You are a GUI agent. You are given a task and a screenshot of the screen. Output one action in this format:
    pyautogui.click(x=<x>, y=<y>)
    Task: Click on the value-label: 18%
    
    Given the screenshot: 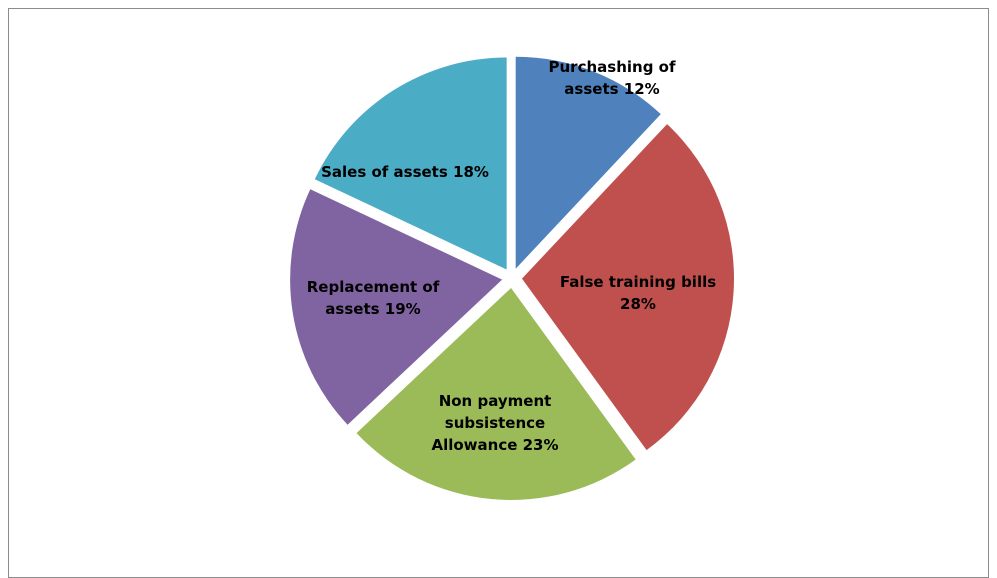 What is the action you would take?
    pyautogui.click(x=471, y=172)
    